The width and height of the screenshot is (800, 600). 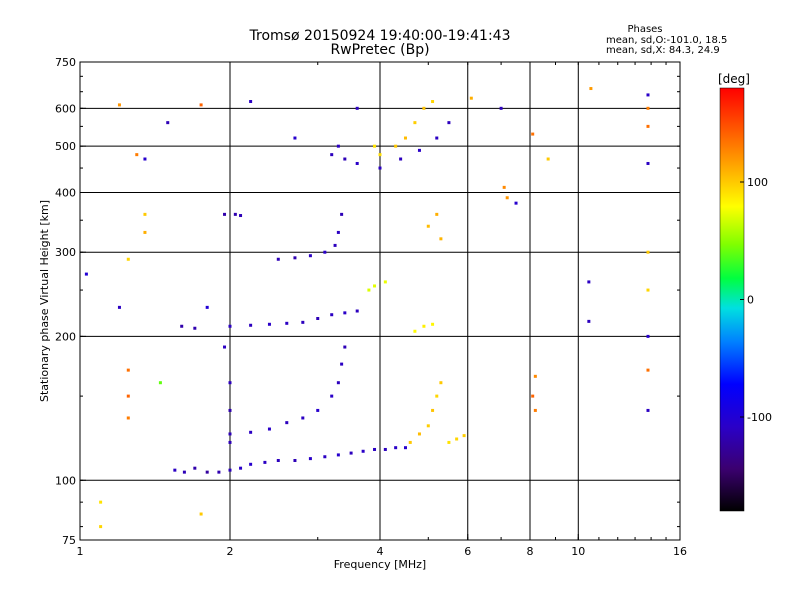 What do you see at coordinates (69, 540) in the screenshot?
I see `y-tick-label: 75` at bounding box center [69, 540].